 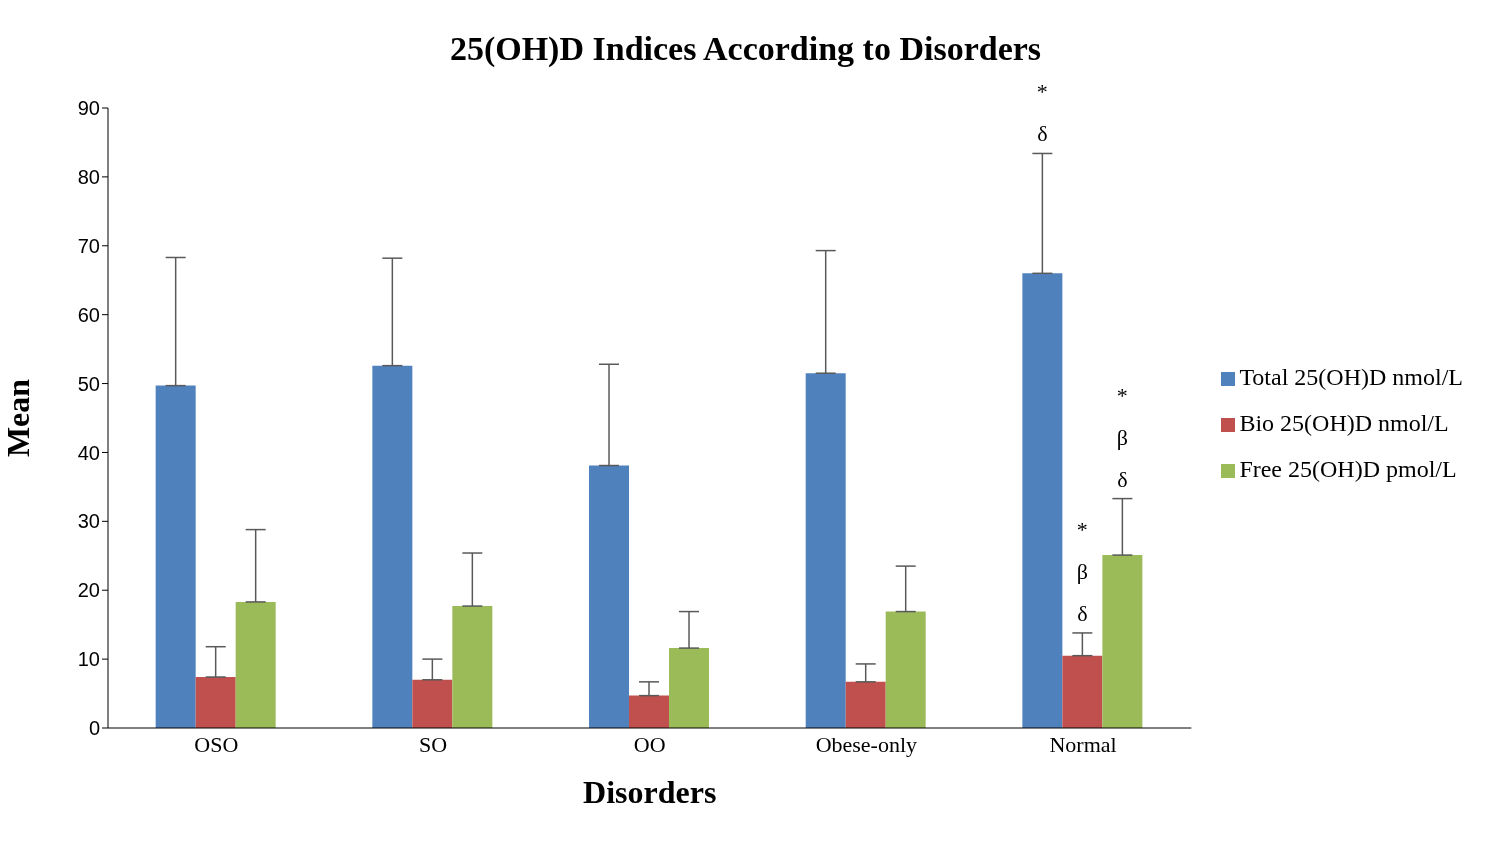 What do you see at coordinates (88, 245) in the screenshot?
I see `y-tick-label: 70` at bounding box center [88, 245].